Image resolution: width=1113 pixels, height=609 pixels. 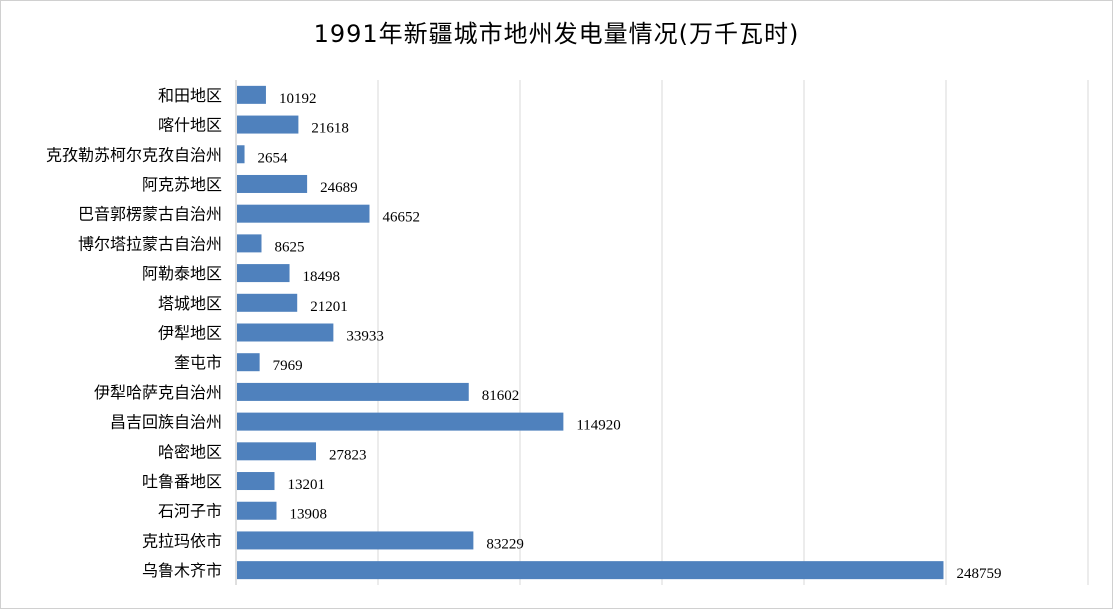 I want to click on data-label: 81602, so click(x=501, y=396).